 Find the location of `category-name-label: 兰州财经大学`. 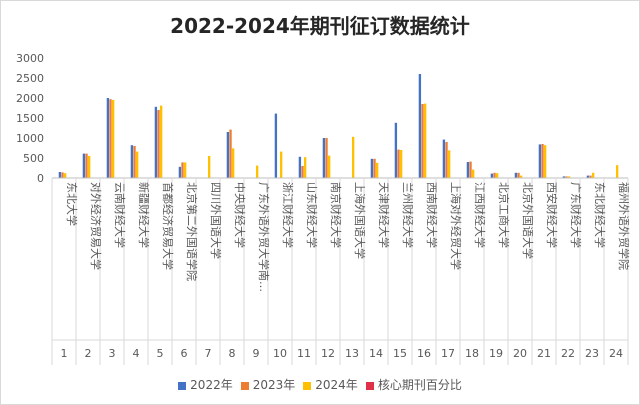

category-name-label: 兰州财经大学 is located at coordinates (408, 215).